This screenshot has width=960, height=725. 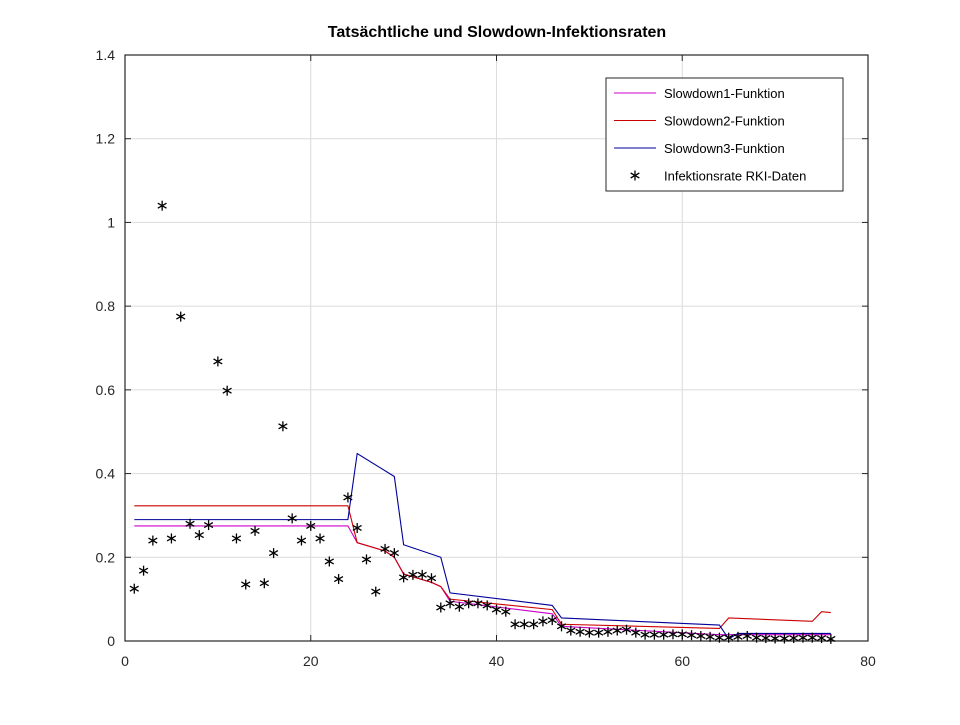 I want to click on y-tick-label: 0.2, so click(x=106, y=557).